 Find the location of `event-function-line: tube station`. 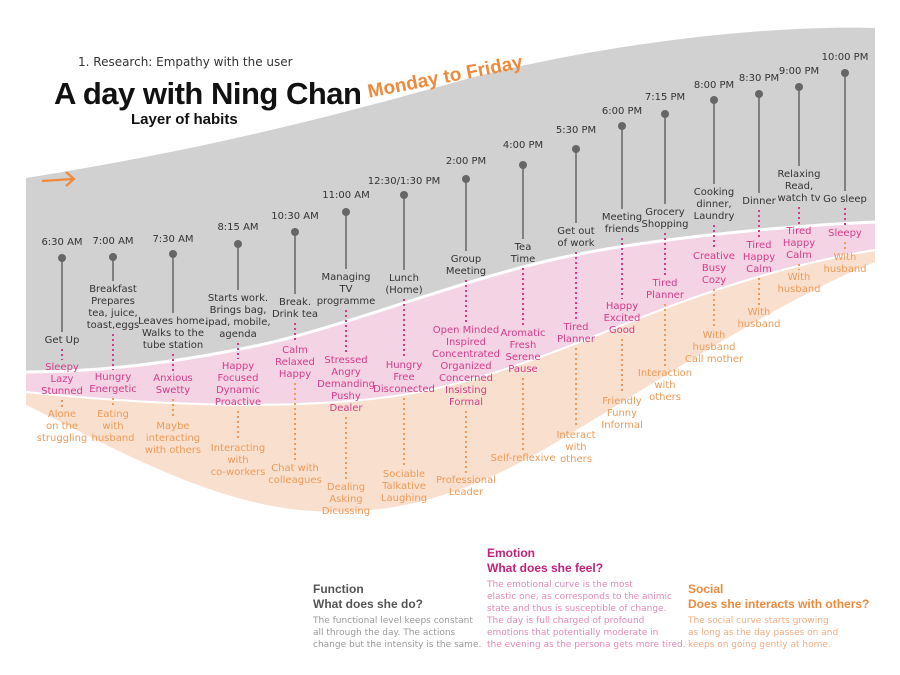

event-function-line: tube station is located at coordinates (173, 345).